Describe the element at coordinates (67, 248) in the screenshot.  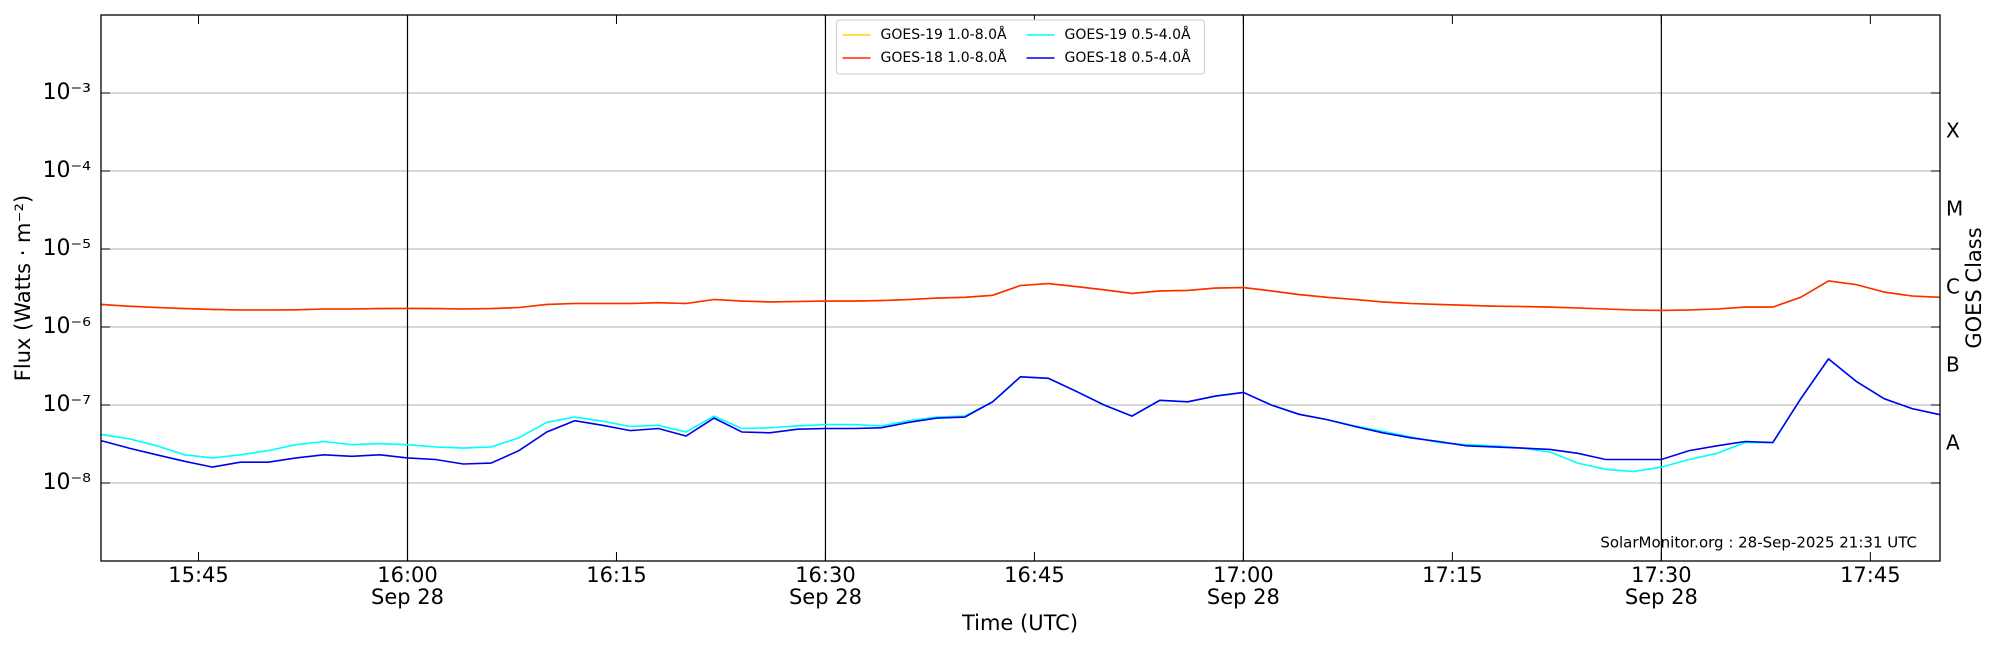
I see `y-tick-label: 10⁻⁵` at that location.